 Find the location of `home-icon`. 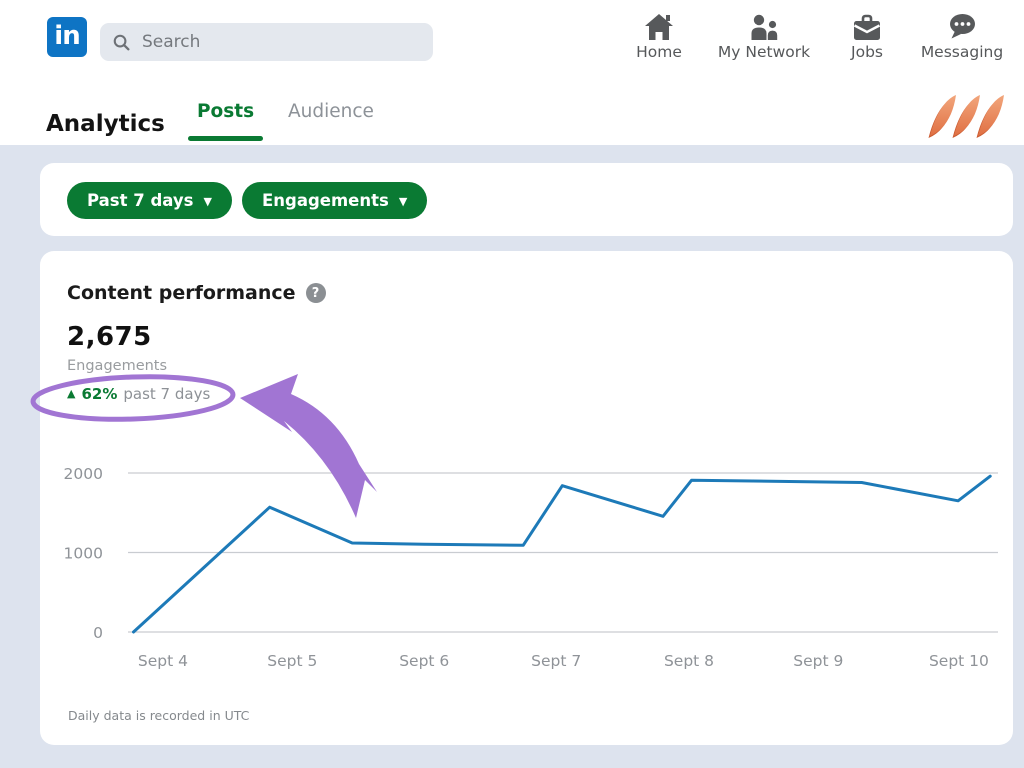

home-icon is located at coordinates (659, 27).